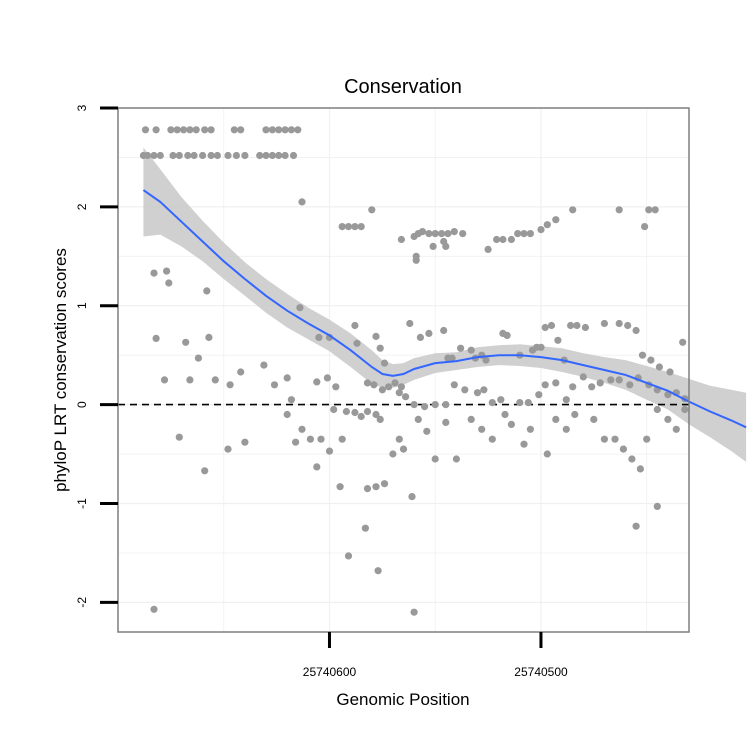 This screenshot has height=755, width=750. I want to click on y-axis-label: phyloP LRT conservation scores, so click(60, 370).